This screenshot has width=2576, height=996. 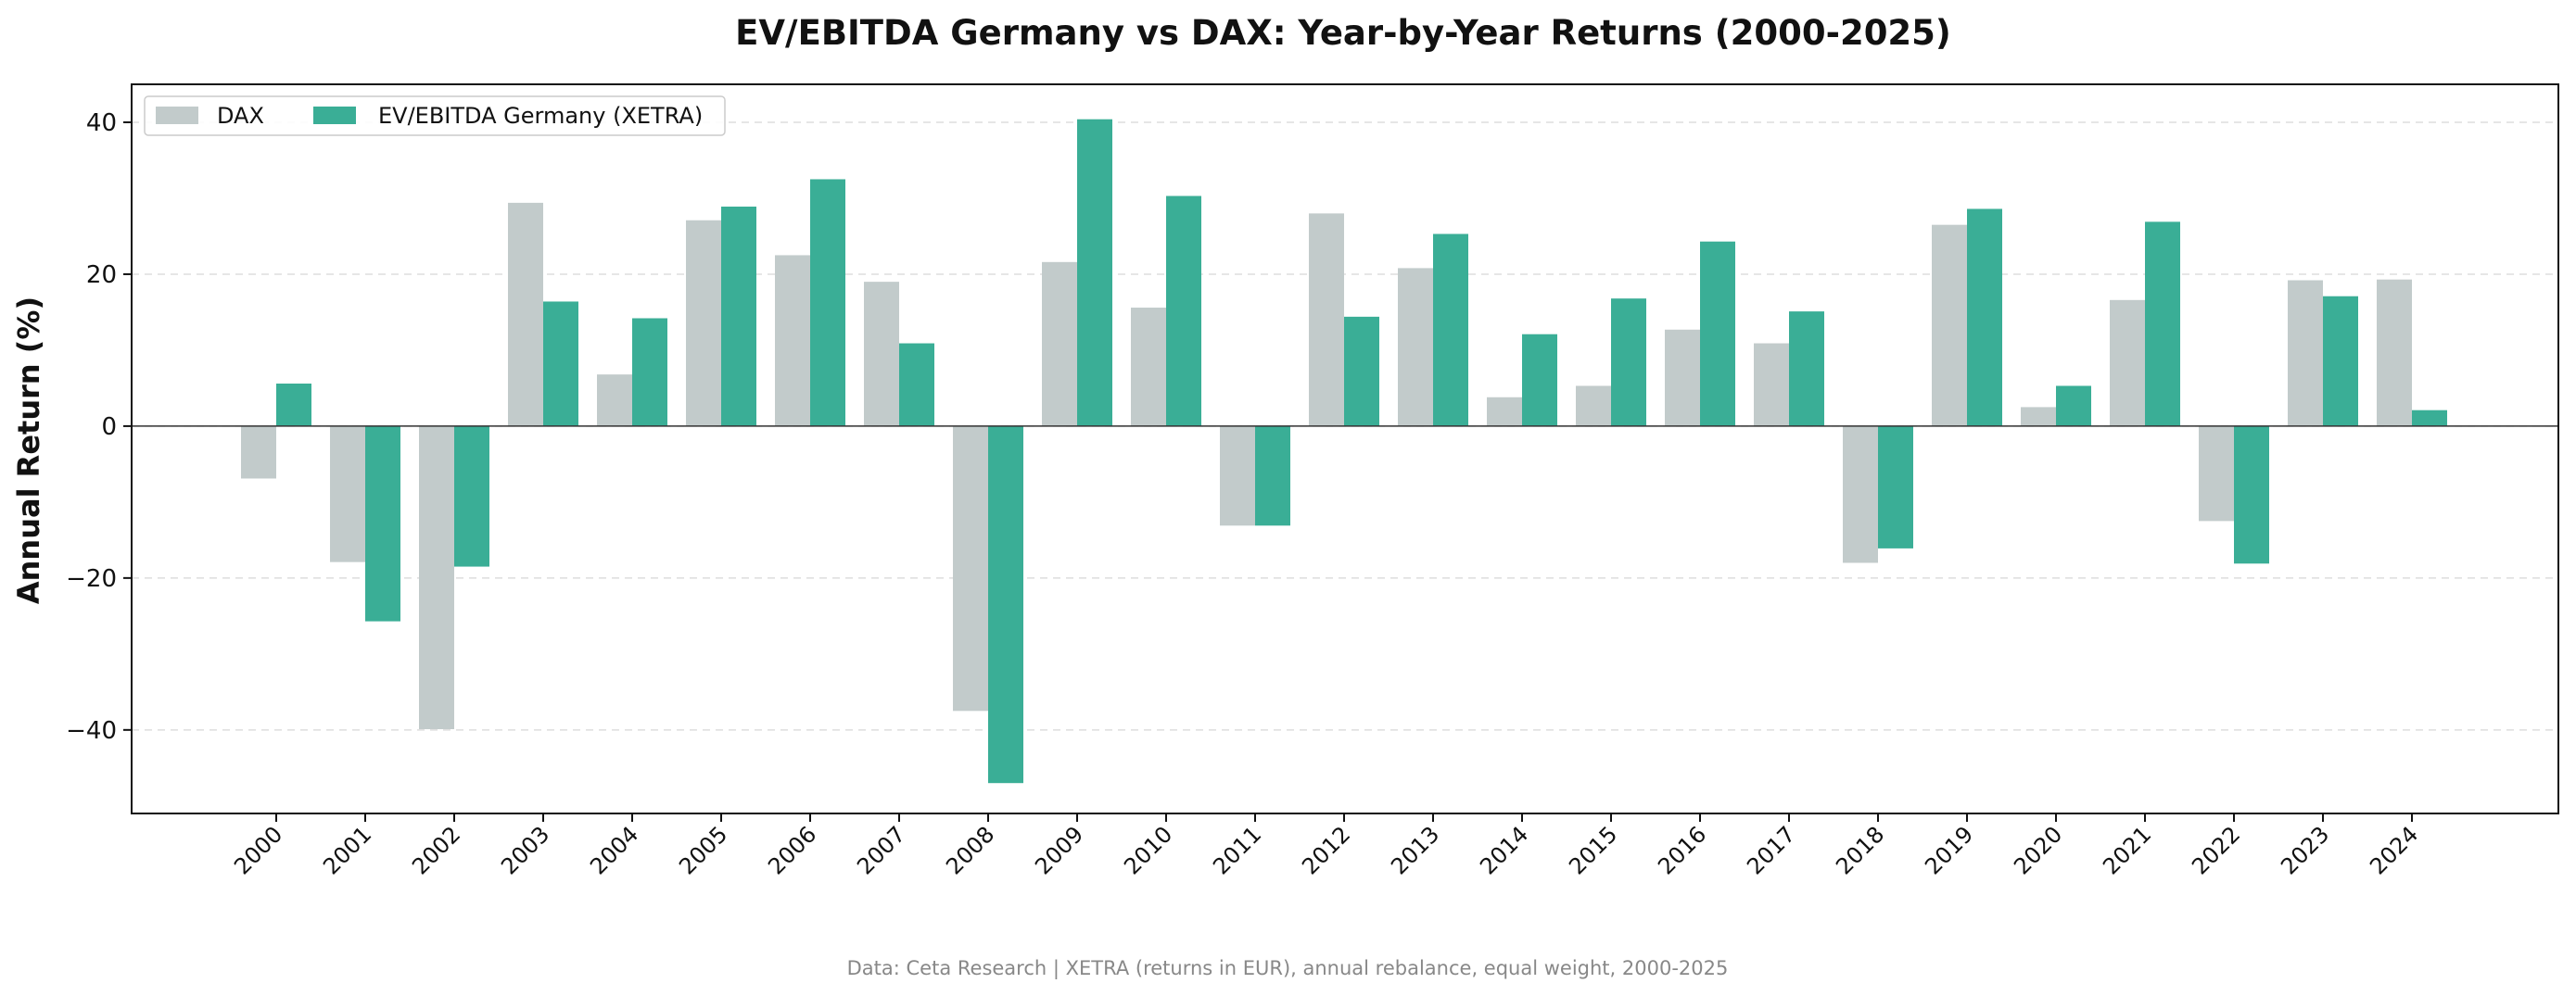 What do you see at coordinates (1860, 494) in the screenshot?
I see `bar-dax-2018` at bounding box center [1860, 494].